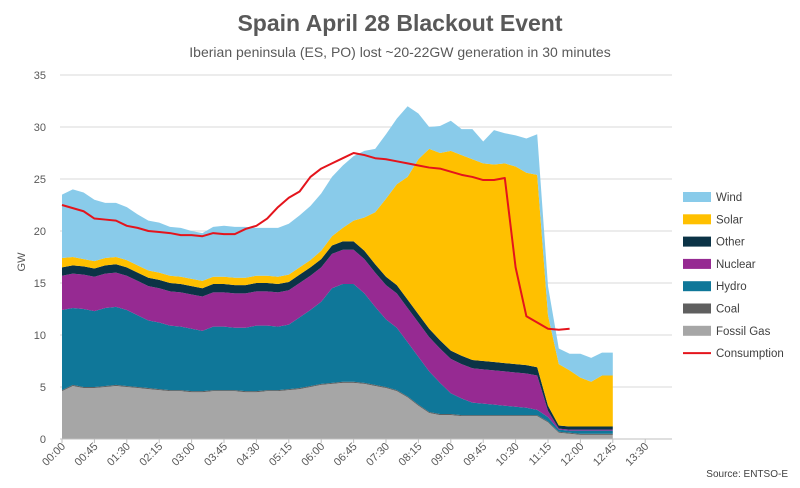  What do you see at coordinates (443, 455) in the screenshot?
I see `x-tick-label: 09:00` at bounding box center [443, 455].